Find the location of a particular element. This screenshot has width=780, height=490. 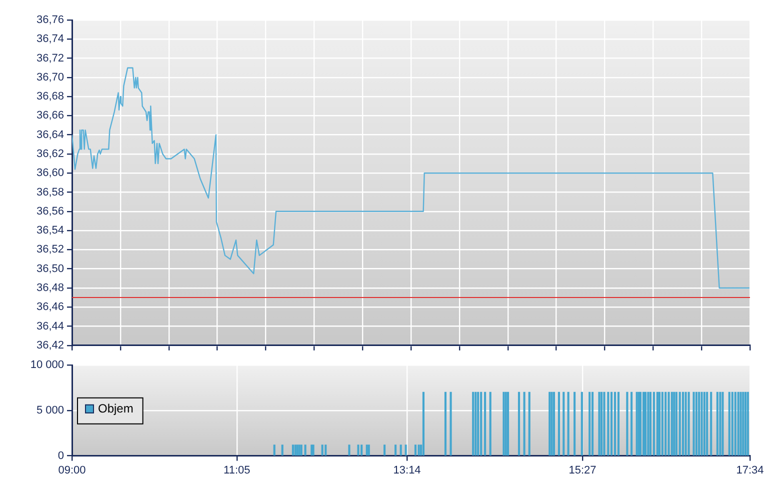

y-tick-label: 36,68 is located at coordinates (50, 96).